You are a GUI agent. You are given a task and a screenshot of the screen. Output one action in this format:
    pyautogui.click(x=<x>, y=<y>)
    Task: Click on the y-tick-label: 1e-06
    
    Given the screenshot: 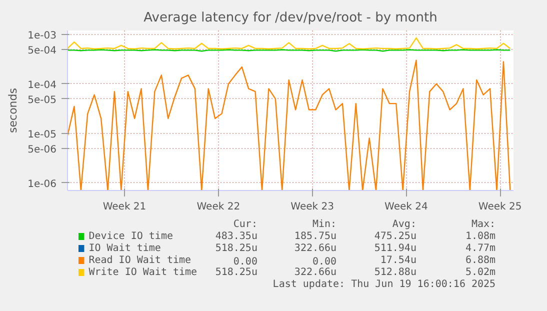 What is the action you would take?
    pyautogui.click(x=42, y=184)
    